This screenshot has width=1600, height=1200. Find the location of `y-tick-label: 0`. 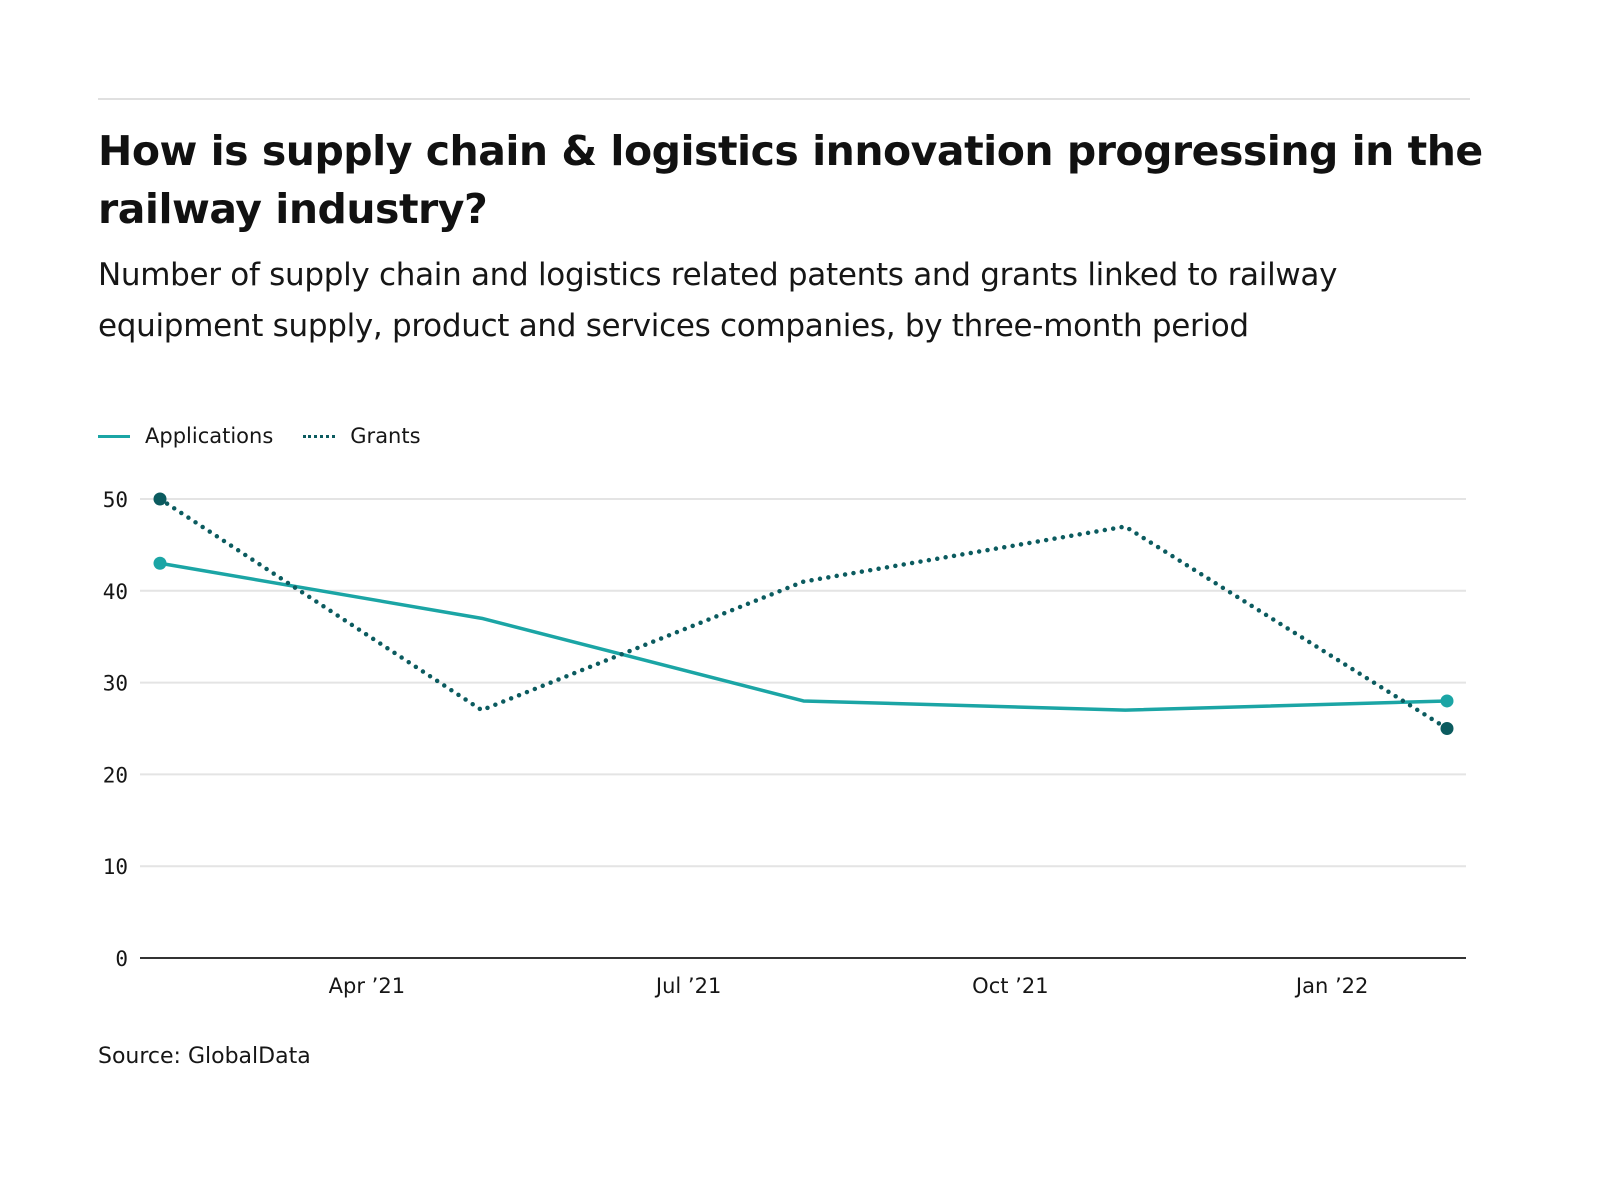

y-tick-label: 0 is located at coordinates (121, 959).